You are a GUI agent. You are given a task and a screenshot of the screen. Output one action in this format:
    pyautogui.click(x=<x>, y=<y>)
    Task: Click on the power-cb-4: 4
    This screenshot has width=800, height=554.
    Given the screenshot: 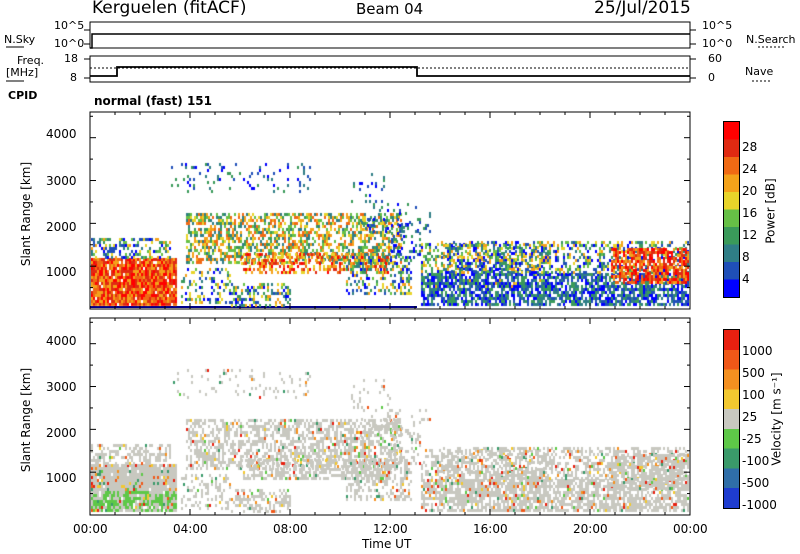 What is the action you would take?
    pyautogui.click(x=746, y=279)
    